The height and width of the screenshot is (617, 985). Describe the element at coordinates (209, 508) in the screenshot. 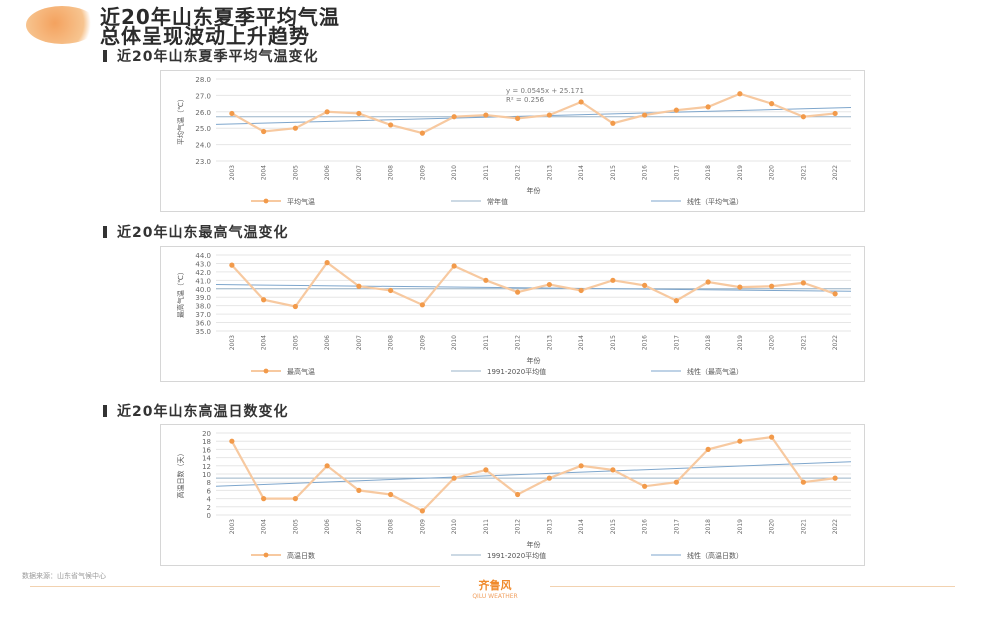

I see `y-tick-label: 2` at that location.